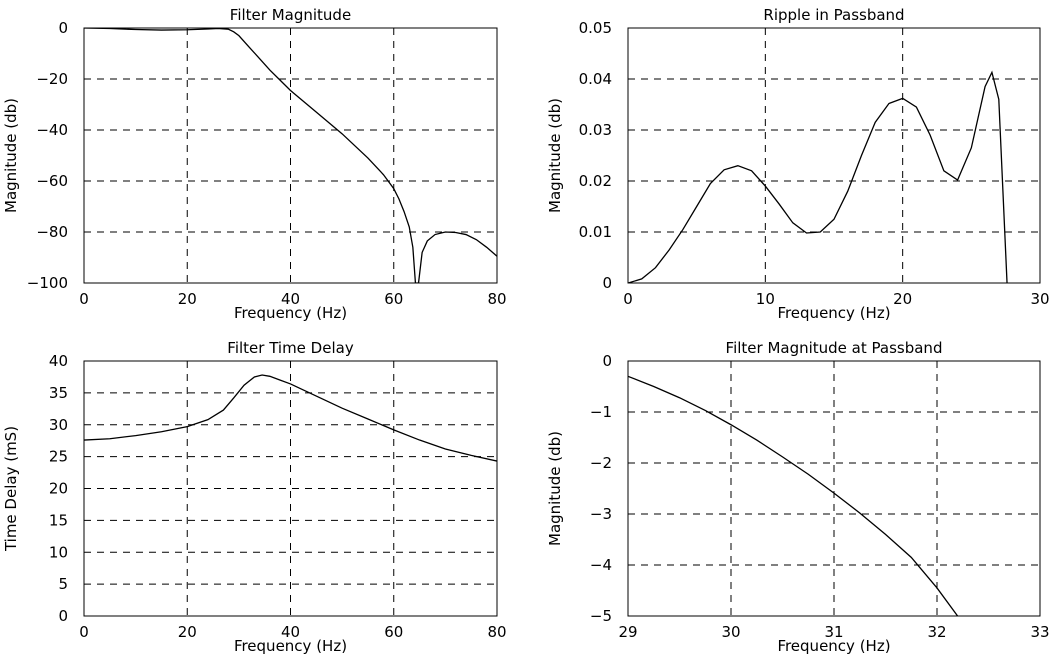  Describe the element at coordinates (58, 393) in the screenshot. I see `y-tick-label: 35` at that location.